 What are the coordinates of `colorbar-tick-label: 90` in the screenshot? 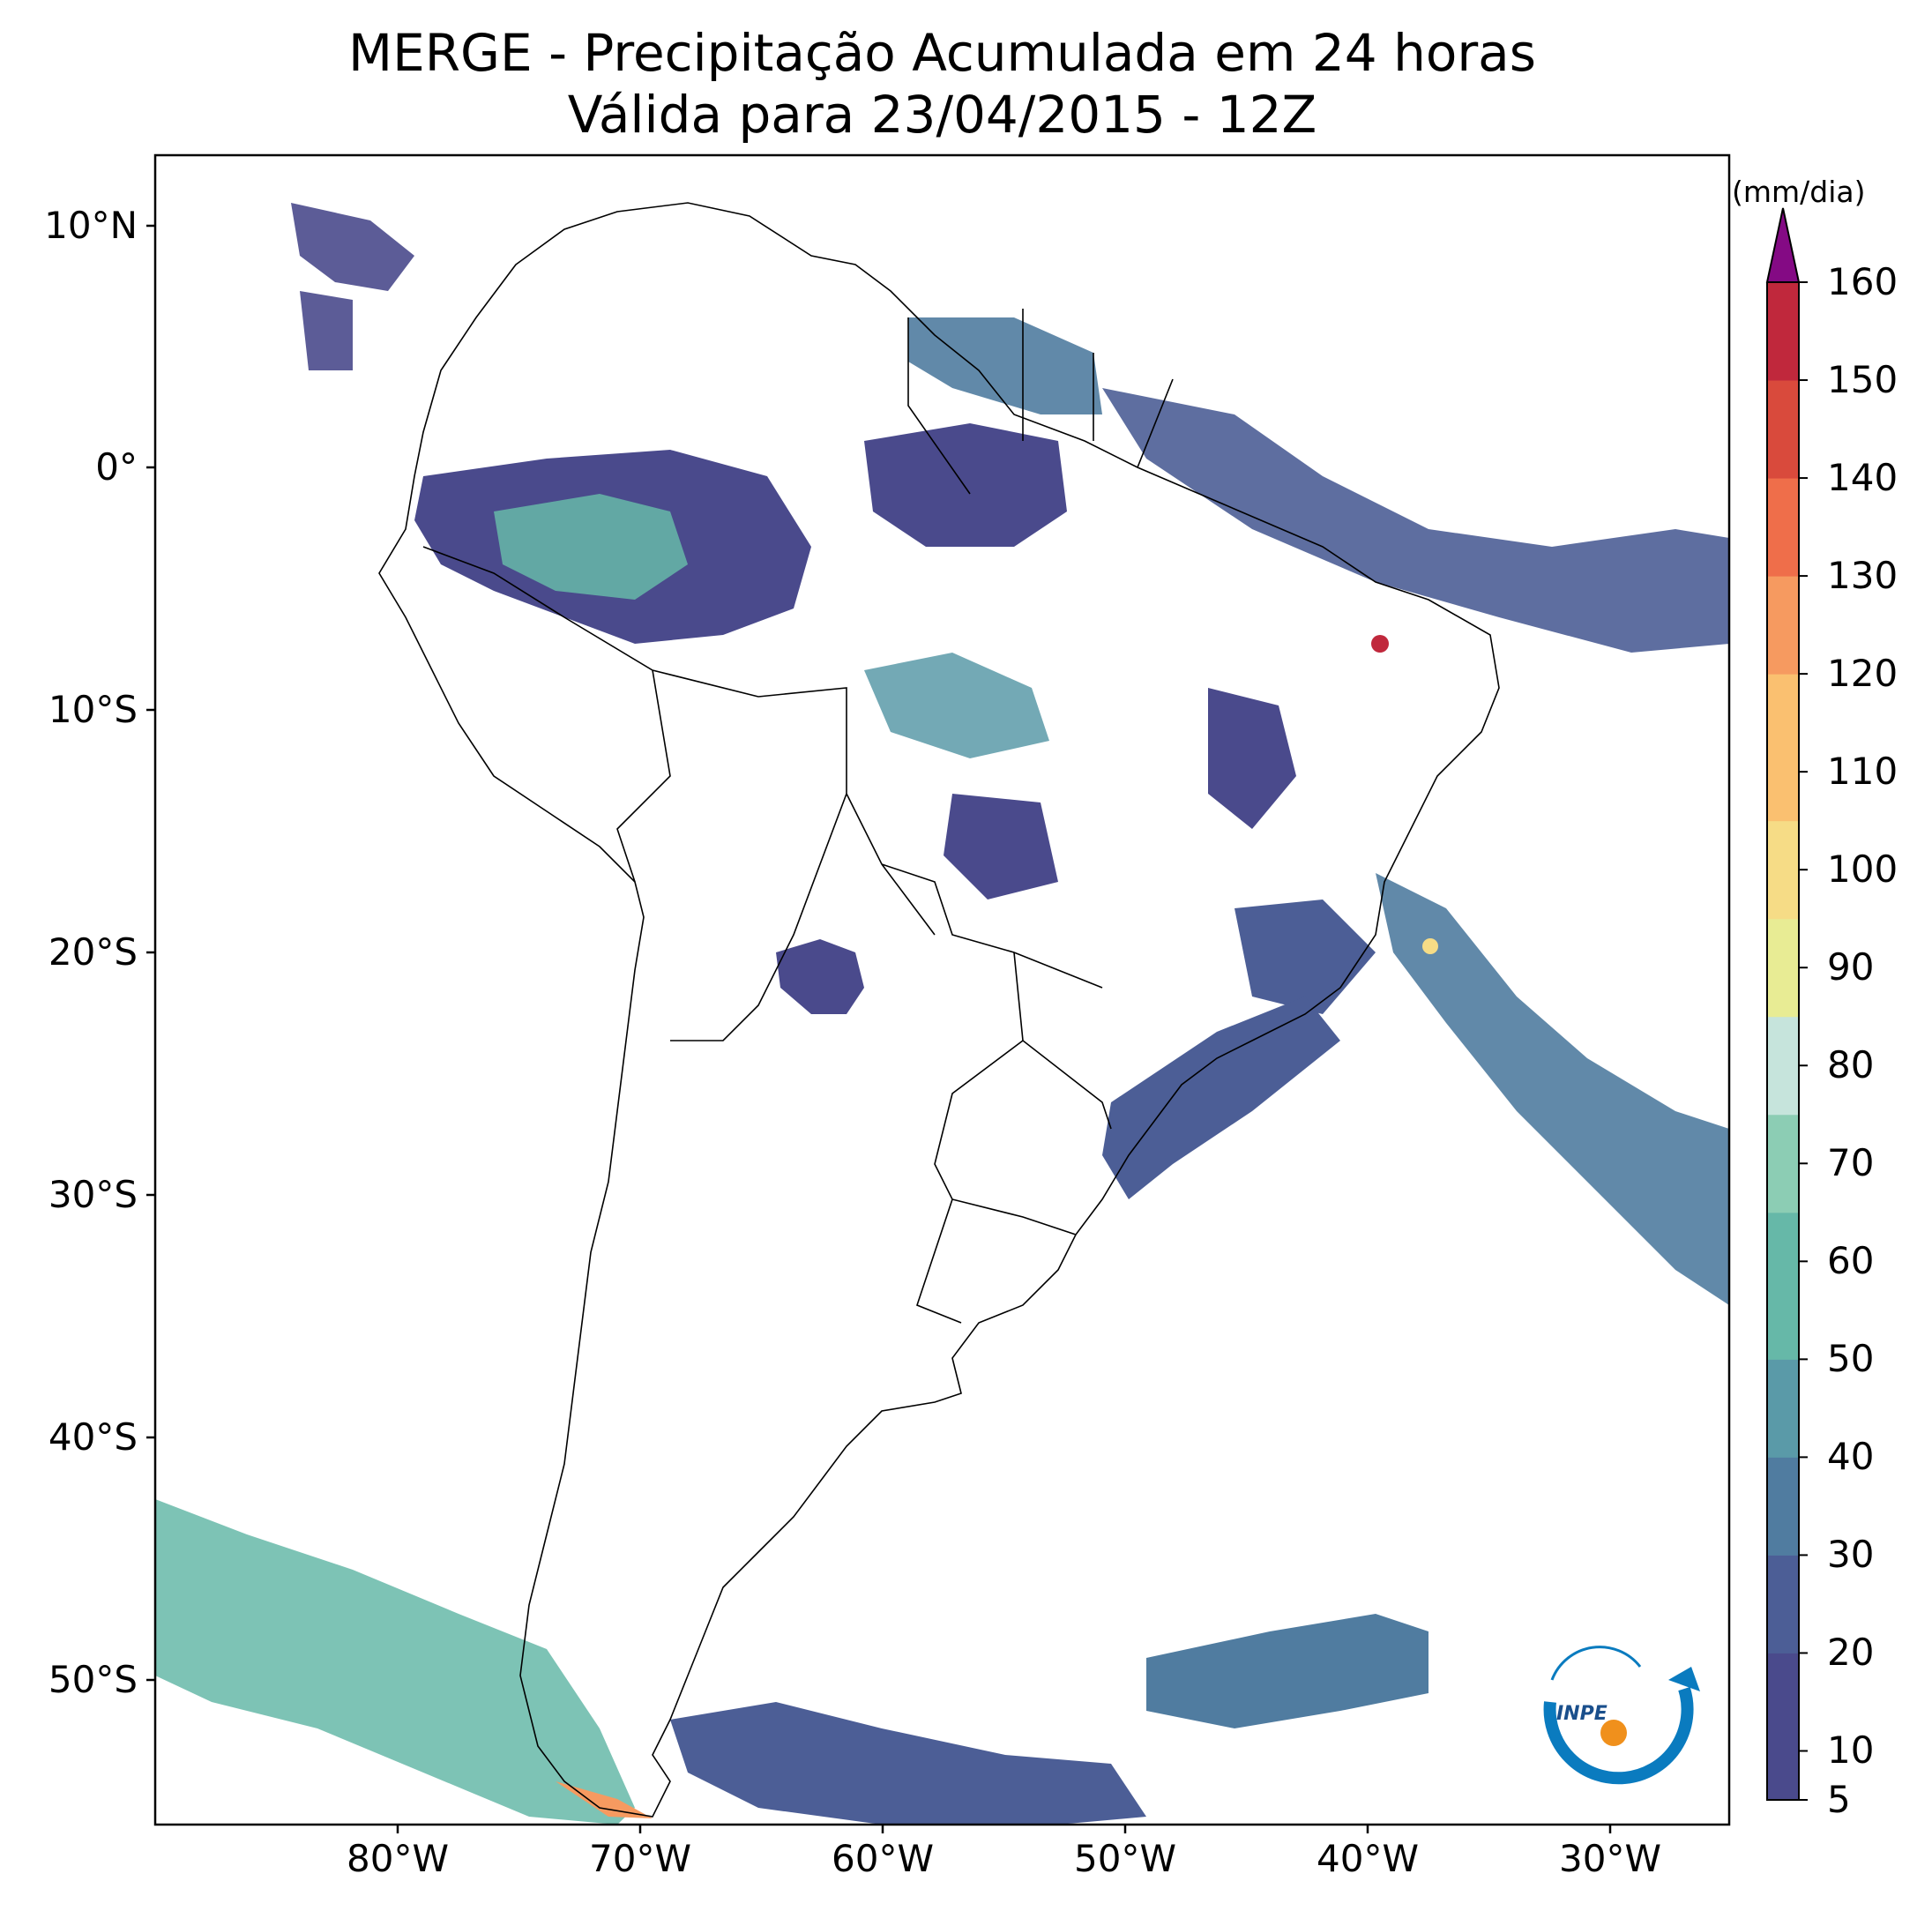 It's located at (1851, 967).